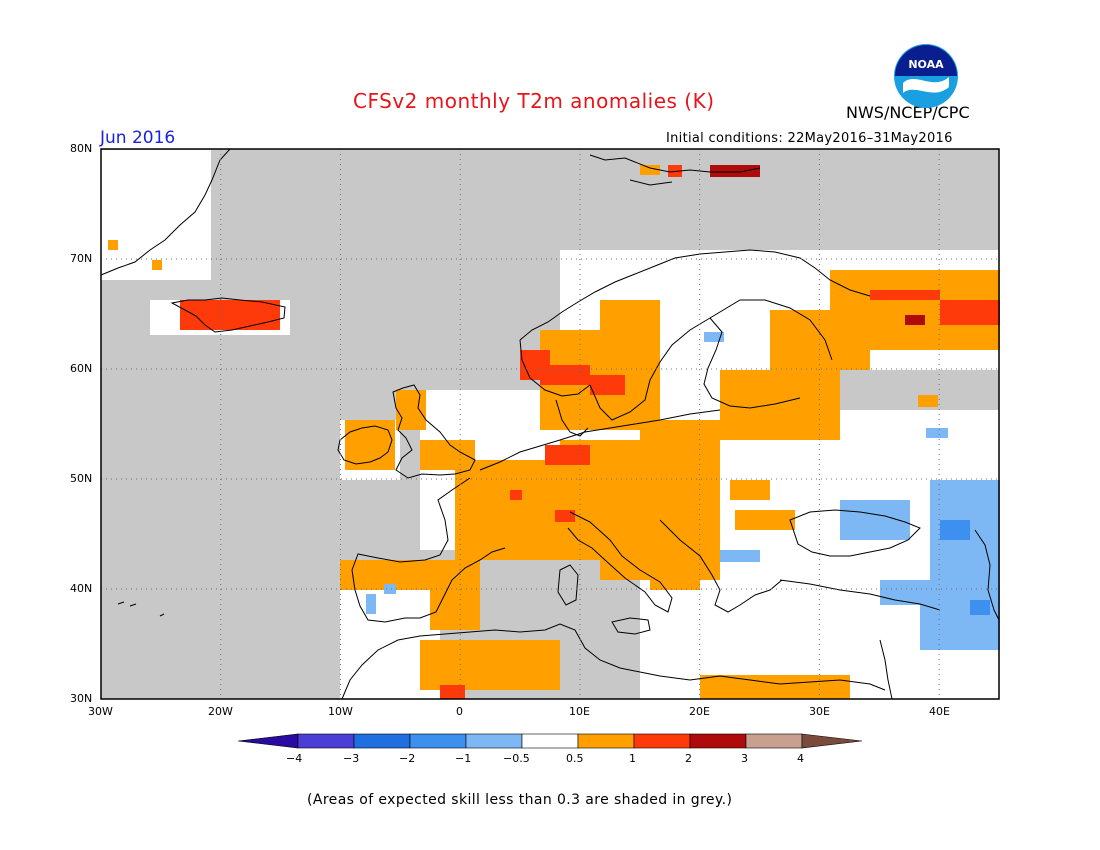  I want to click on y-tick-50N: 50N, so click(81, 478).